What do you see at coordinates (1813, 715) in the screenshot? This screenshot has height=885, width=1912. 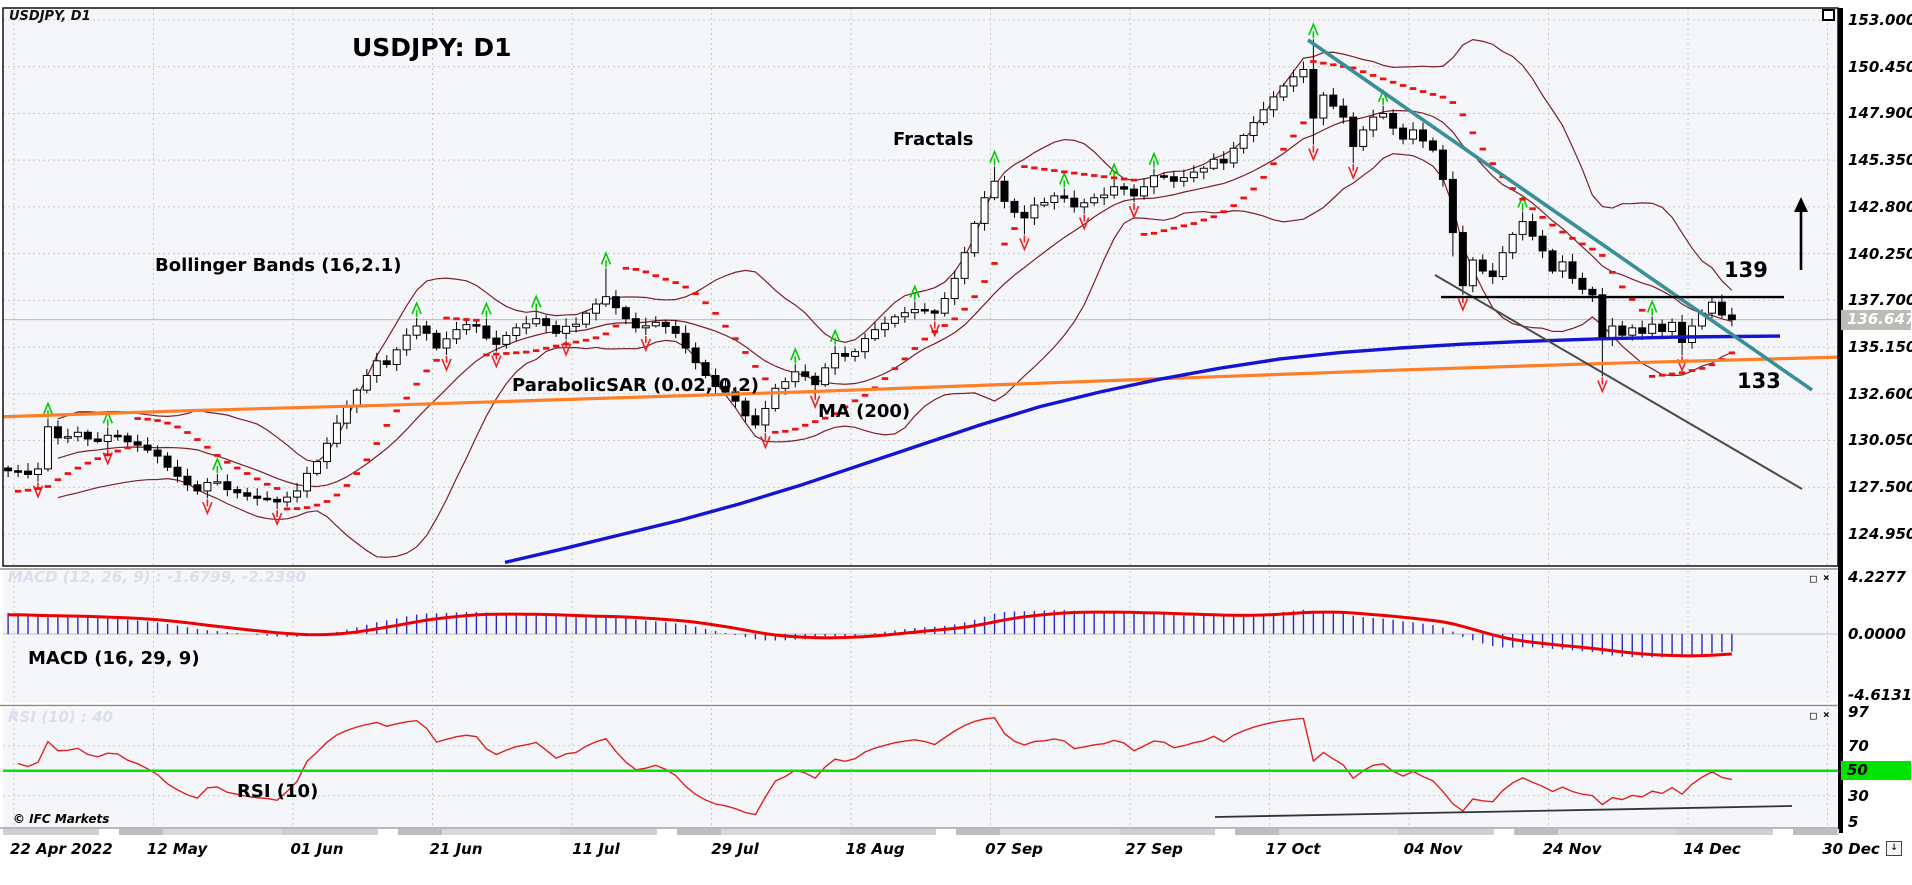 I see `rsi-restore-icon: □` at bounding box center [1813, 715].